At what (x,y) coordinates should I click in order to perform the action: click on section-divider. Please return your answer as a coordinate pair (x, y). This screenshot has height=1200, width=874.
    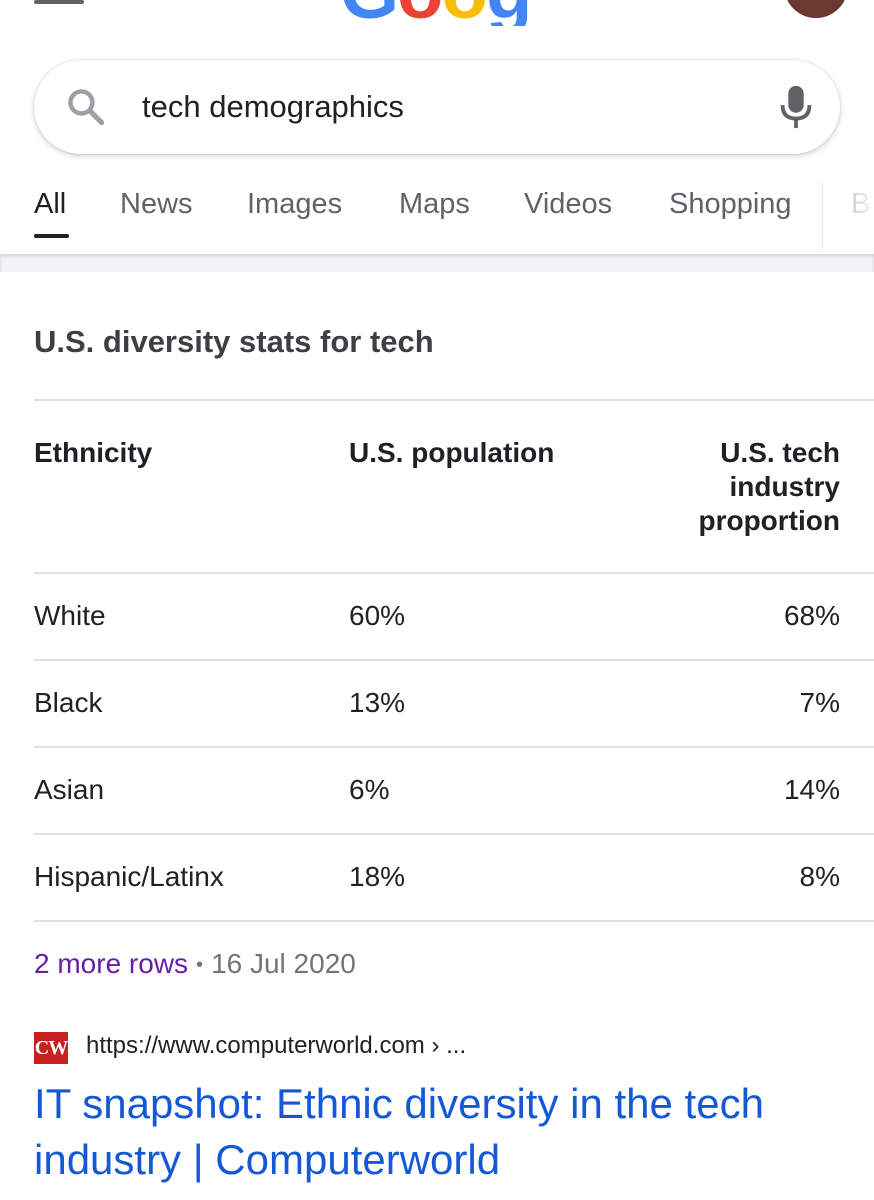
    Looking at the image, I should click on (437, 263).